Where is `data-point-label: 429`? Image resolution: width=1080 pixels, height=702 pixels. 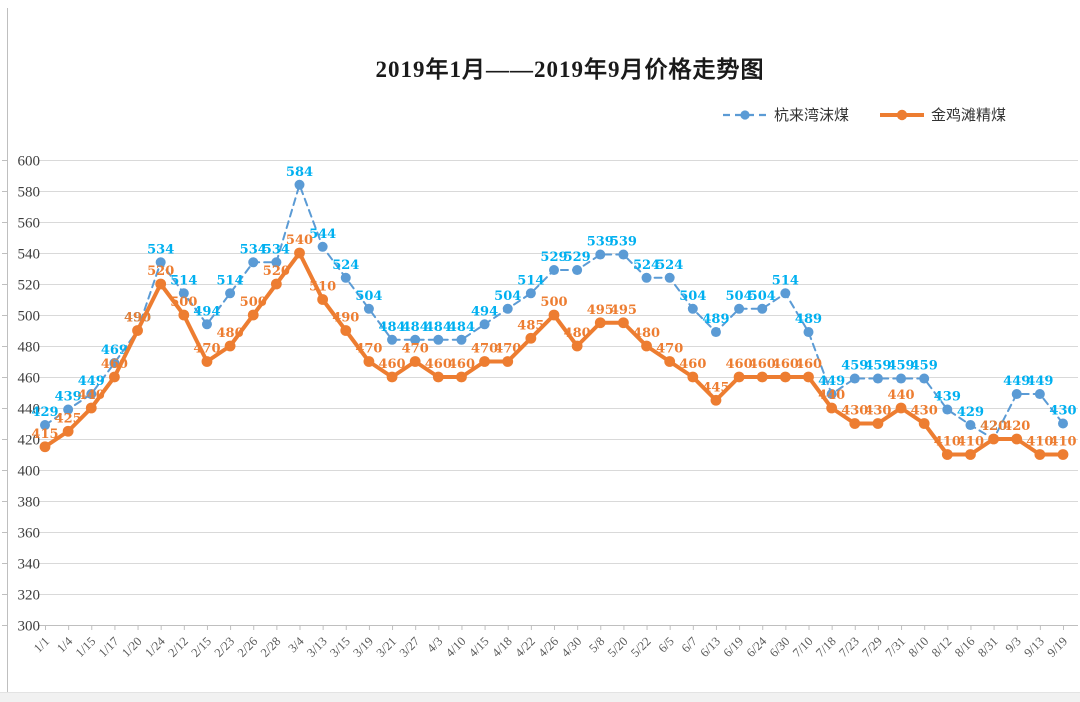 data-point-label: 429 is located at coordinates (970, 412).